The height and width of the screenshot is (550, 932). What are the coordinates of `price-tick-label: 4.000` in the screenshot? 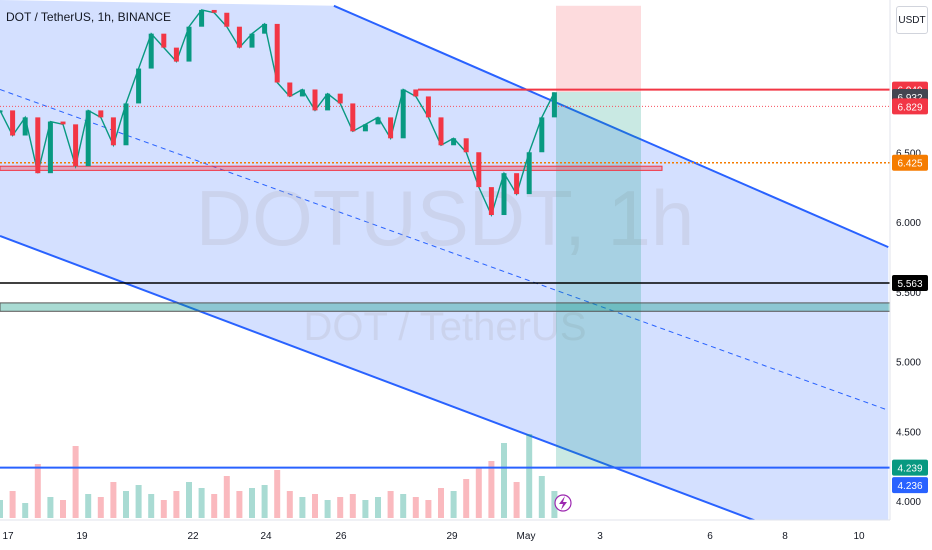 It's located at (908, 502).